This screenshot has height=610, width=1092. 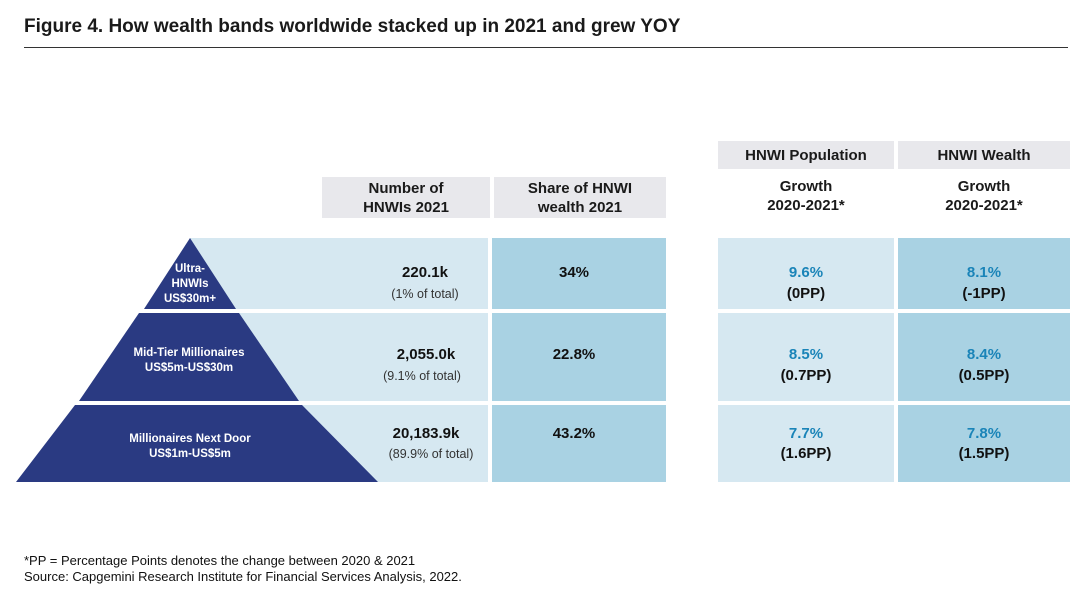 I want to click on header-share: Share of HNWI wealth 2021, so click(x=580, y=197).